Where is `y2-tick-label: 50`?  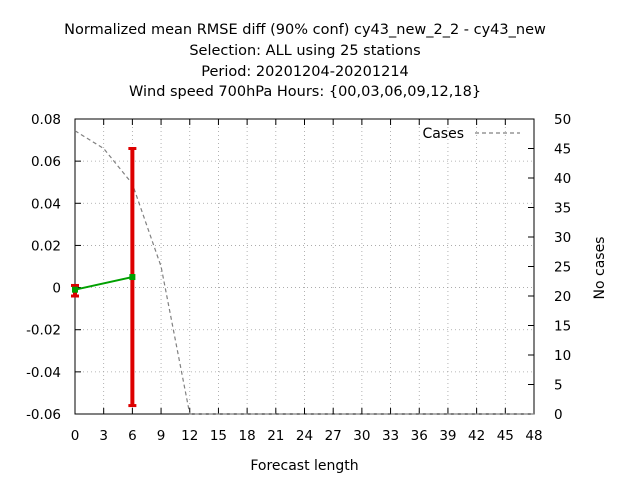 y2-tick-label: 50 is located at coordinates (562, 120).